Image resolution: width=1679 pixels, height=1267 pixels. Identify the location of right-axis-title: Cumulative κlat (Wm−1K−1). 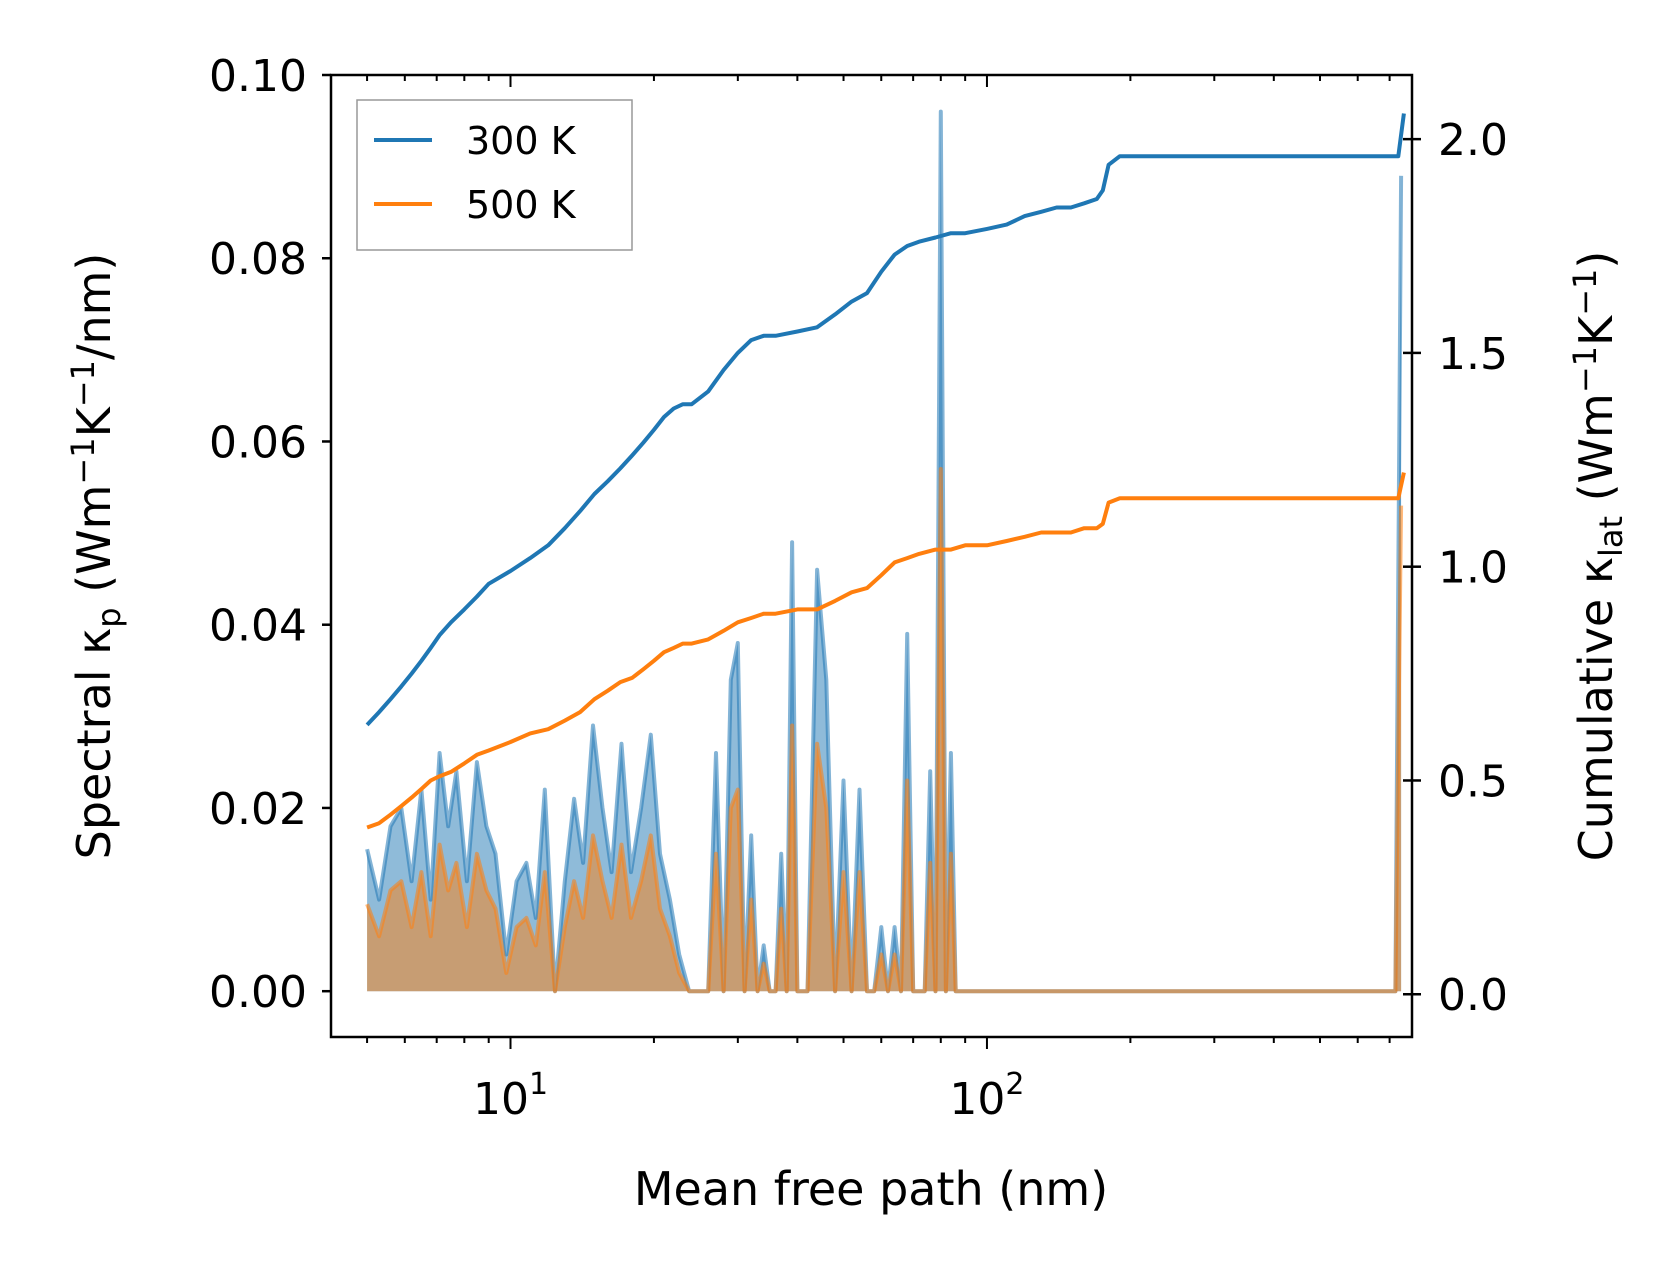
(1598, 556).